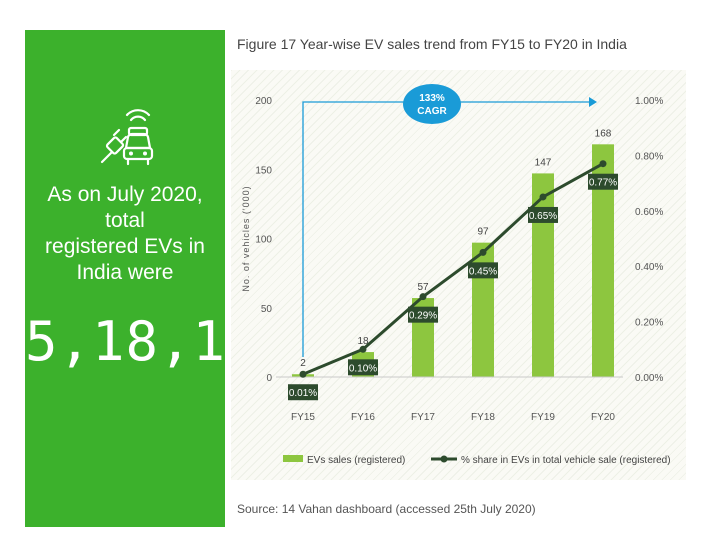 This screenshot has width=720, height=540. What do you see at coordinates (356, 460) in the screenshot?
I see `legend-label-bars: EVs sales (registered)` at bounding box center [356, 460].